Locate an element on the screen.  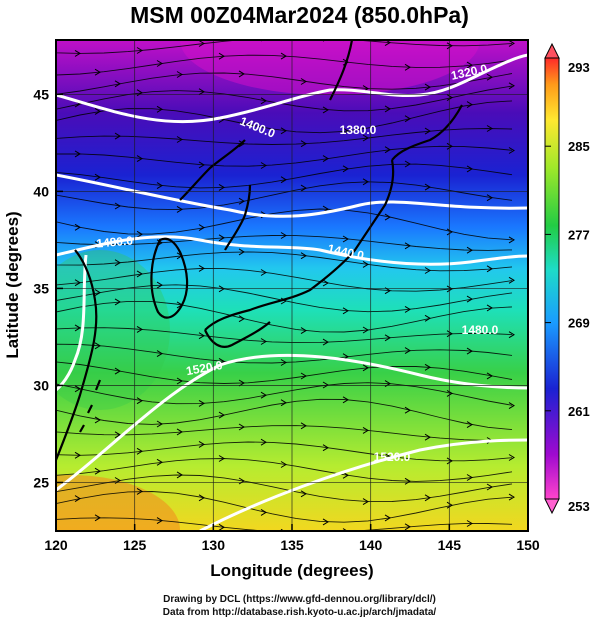
colorbar: 293 285 277 269 261 253 is located at coordinates (567, 278).